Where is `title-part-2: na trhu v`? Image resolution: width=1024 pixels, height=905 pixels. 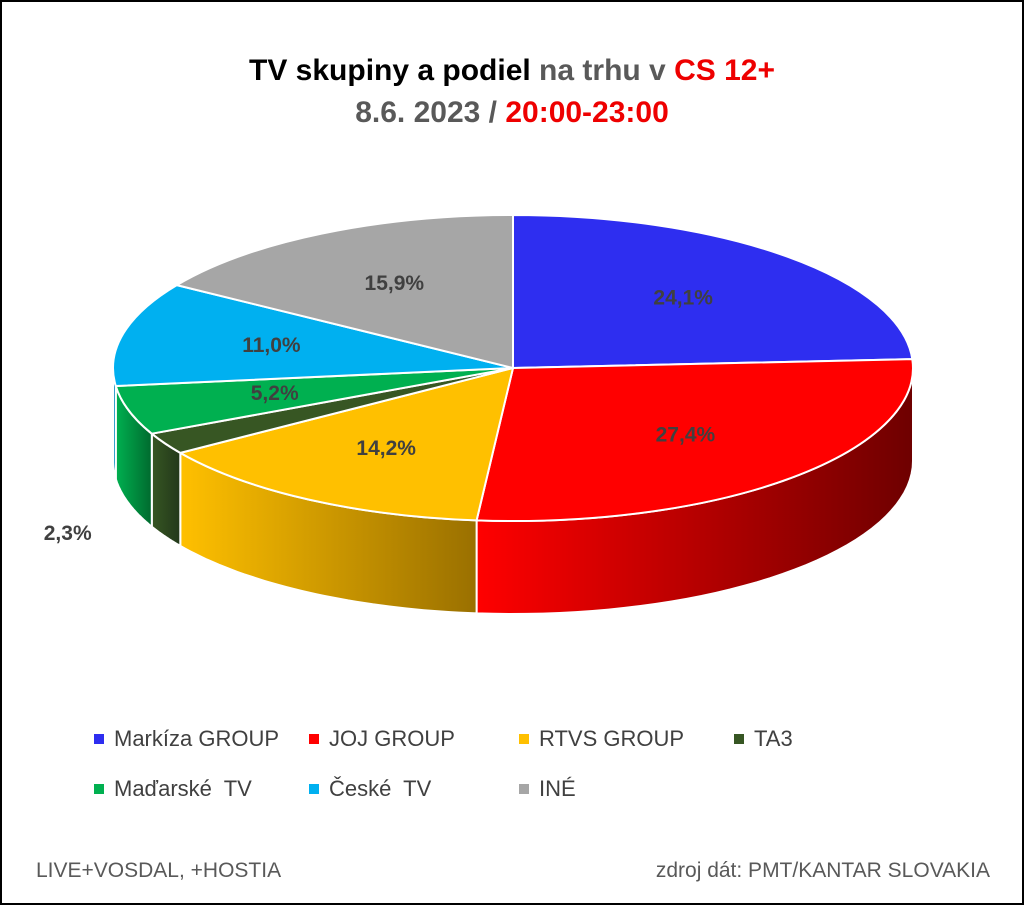 title-part-2: na trhu v is located at coordinates (602, 70).